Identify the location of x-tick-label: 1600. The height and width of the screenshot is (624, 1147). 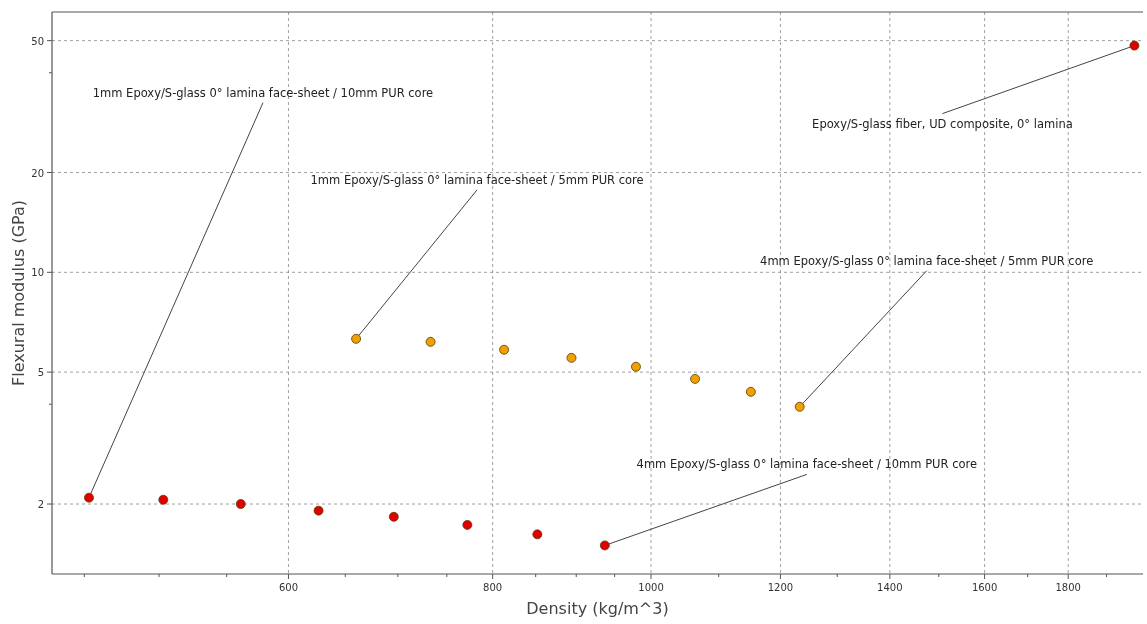
(984, 587).